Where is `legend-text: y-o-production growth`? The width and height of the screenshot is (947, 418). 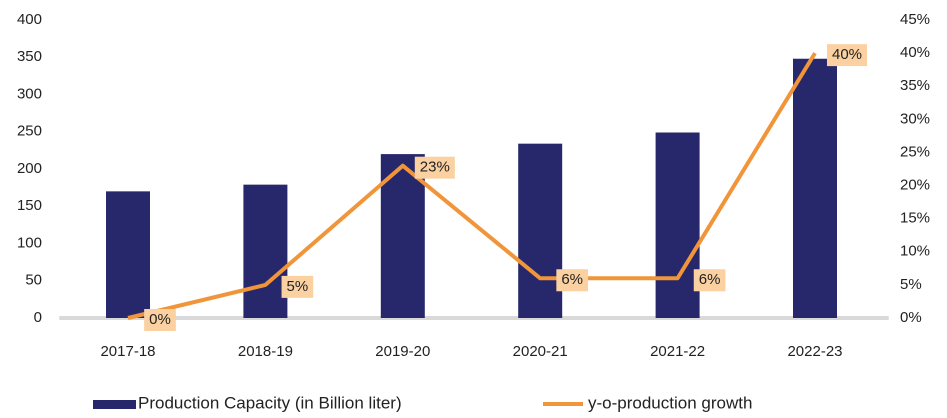 legend-text: y-o-production growth is located at coordinates (670, 402).